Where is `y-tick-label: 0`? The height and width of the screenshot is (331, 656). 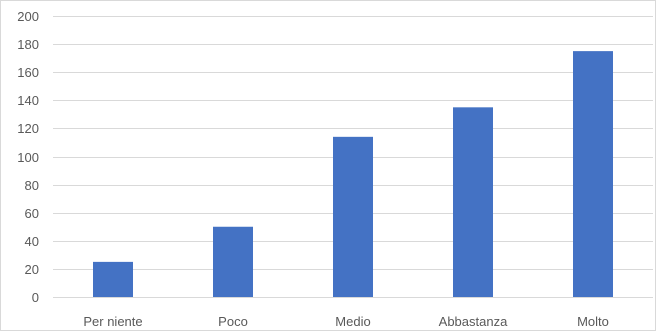
y-tick-label: 0 is located at coordinates (35, 297).